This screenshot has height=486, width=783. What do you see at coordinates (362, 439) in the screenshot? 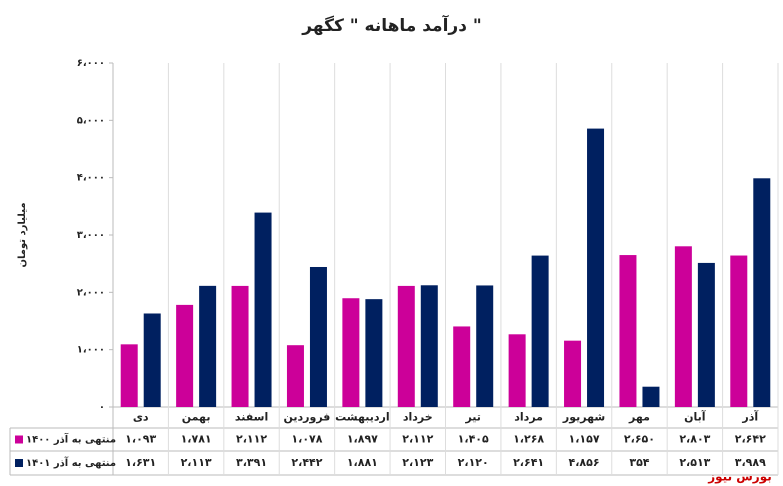
I see `table-value: ۱،۸۹۷` at bounding box center [362, 439].